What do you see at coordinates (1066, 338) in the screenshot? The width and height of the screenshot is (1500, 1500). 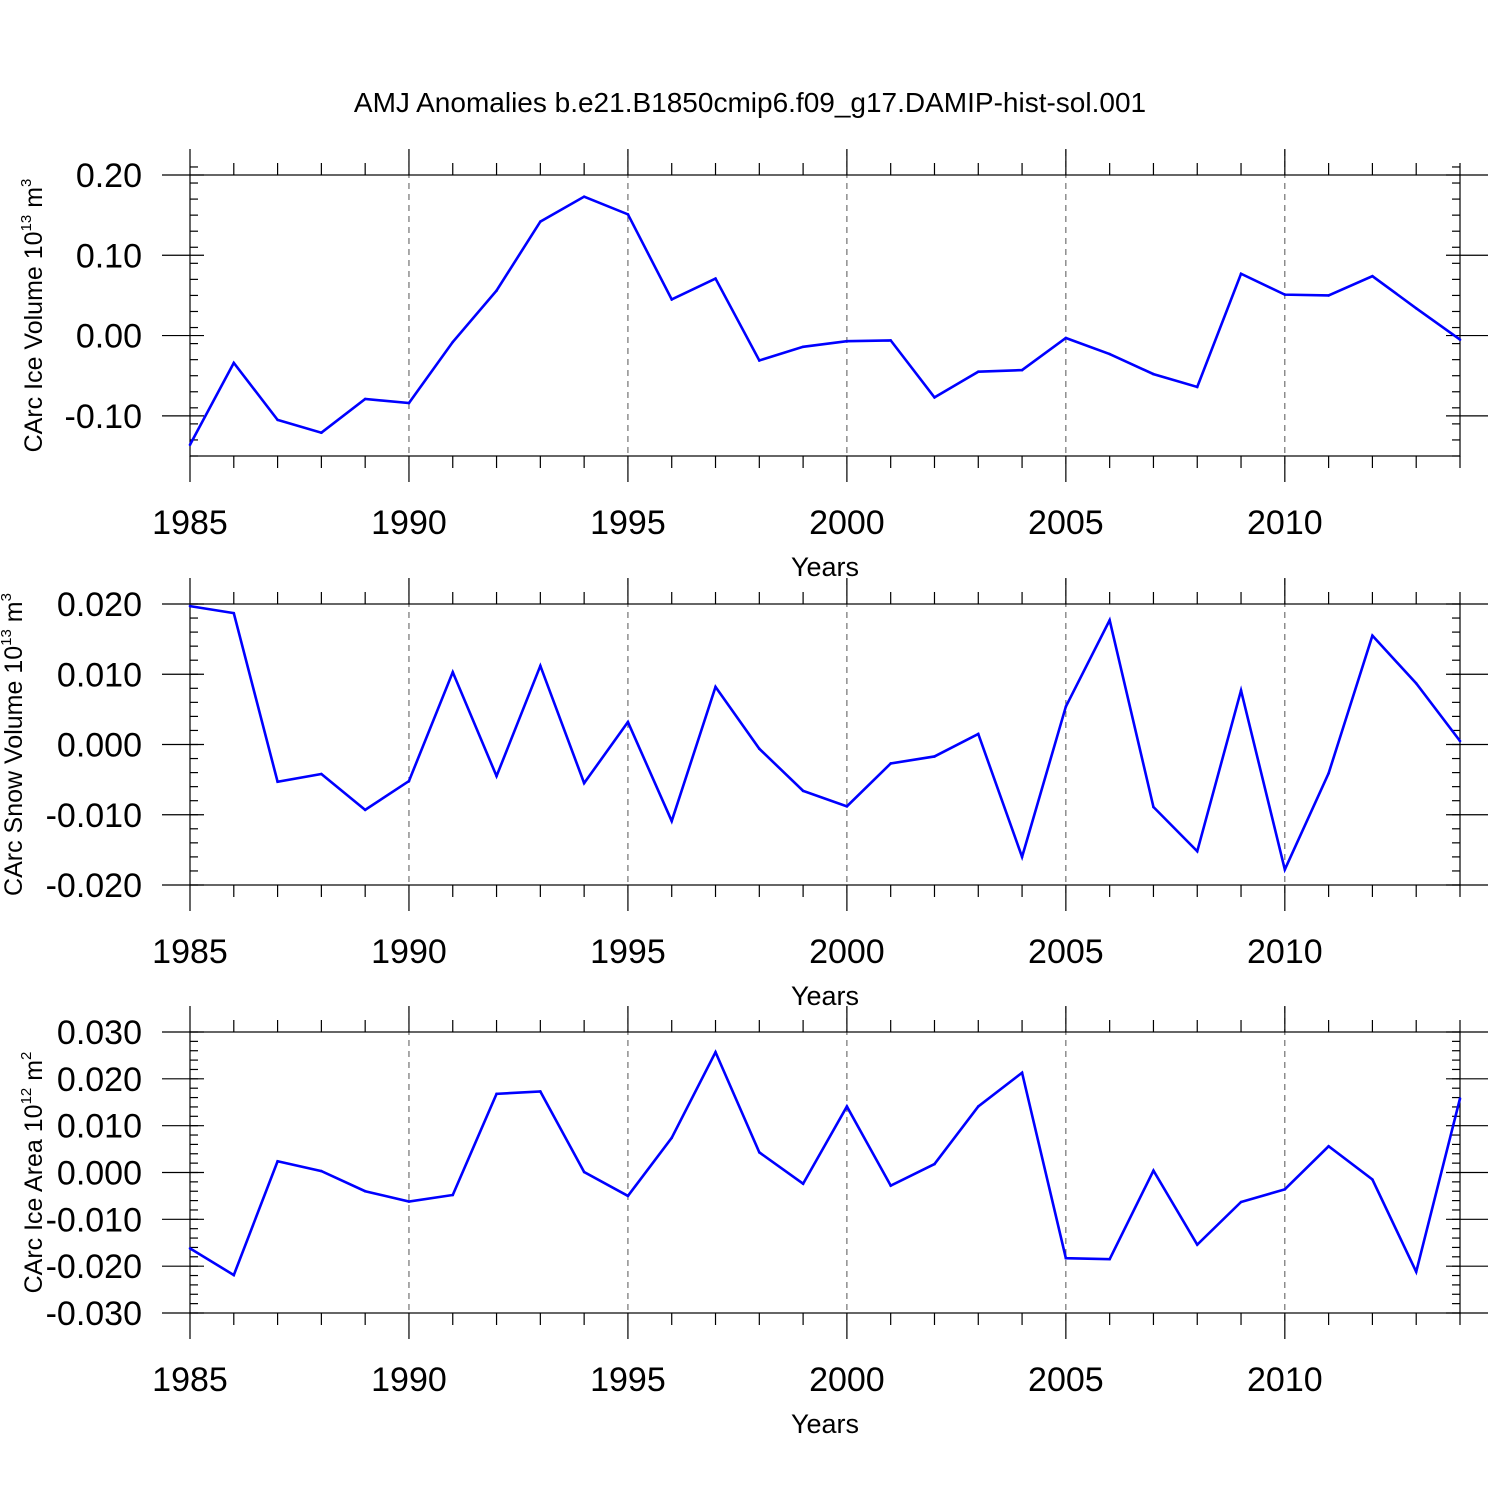 I see `panel-1-data-point-2005` at bounding box center [1066, 338].